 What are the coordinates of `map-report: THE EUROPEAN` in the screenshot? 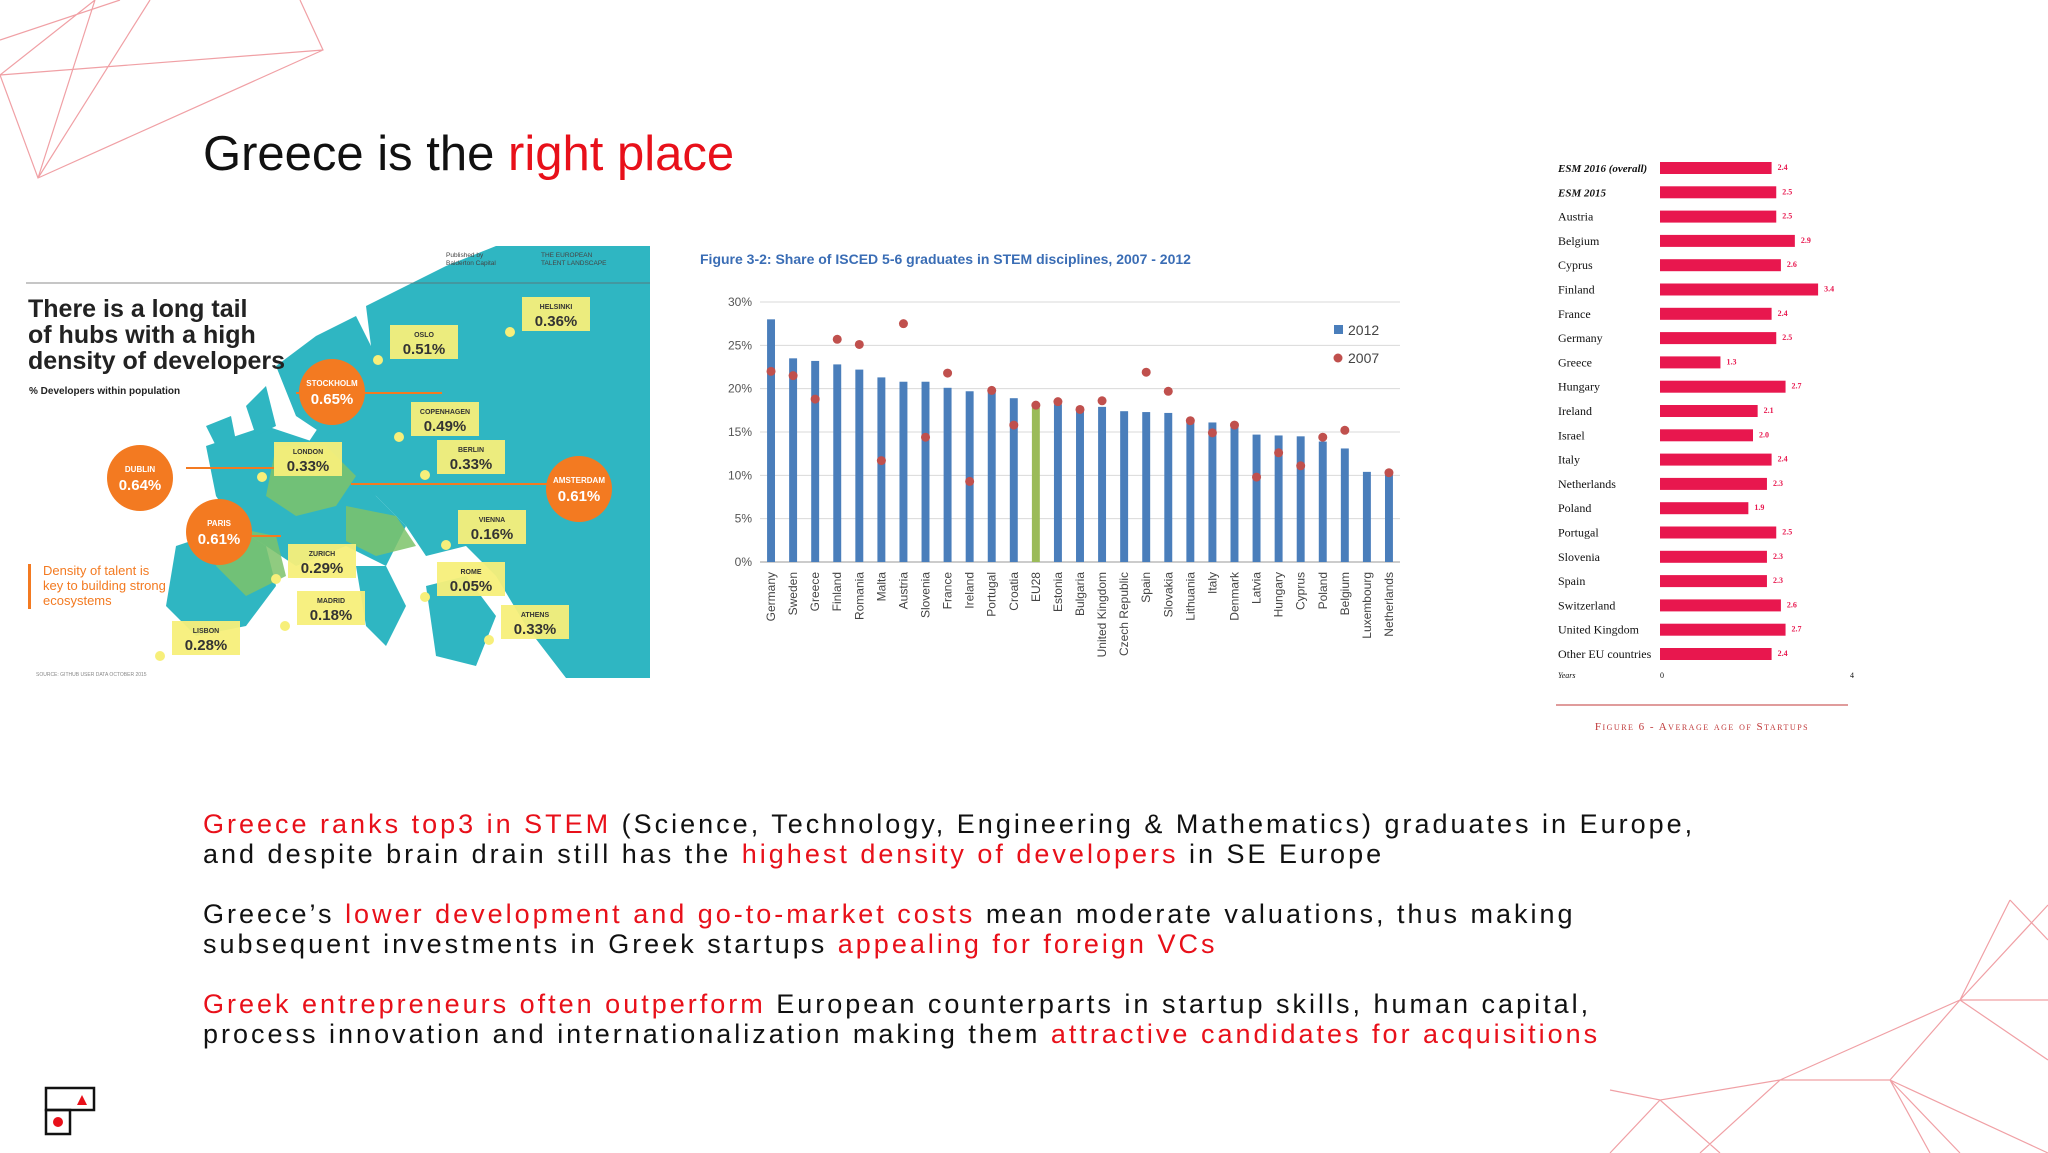 It's located at (567, 255).